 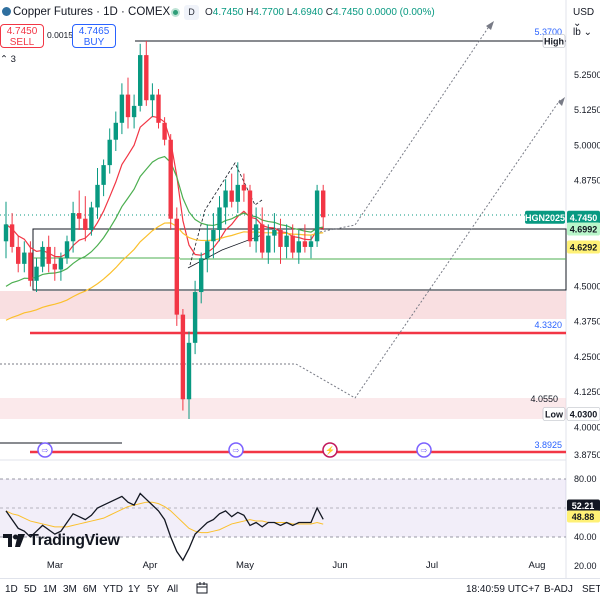 I want to click on price-label-3: 4.6992, so click(x=583, y=229).